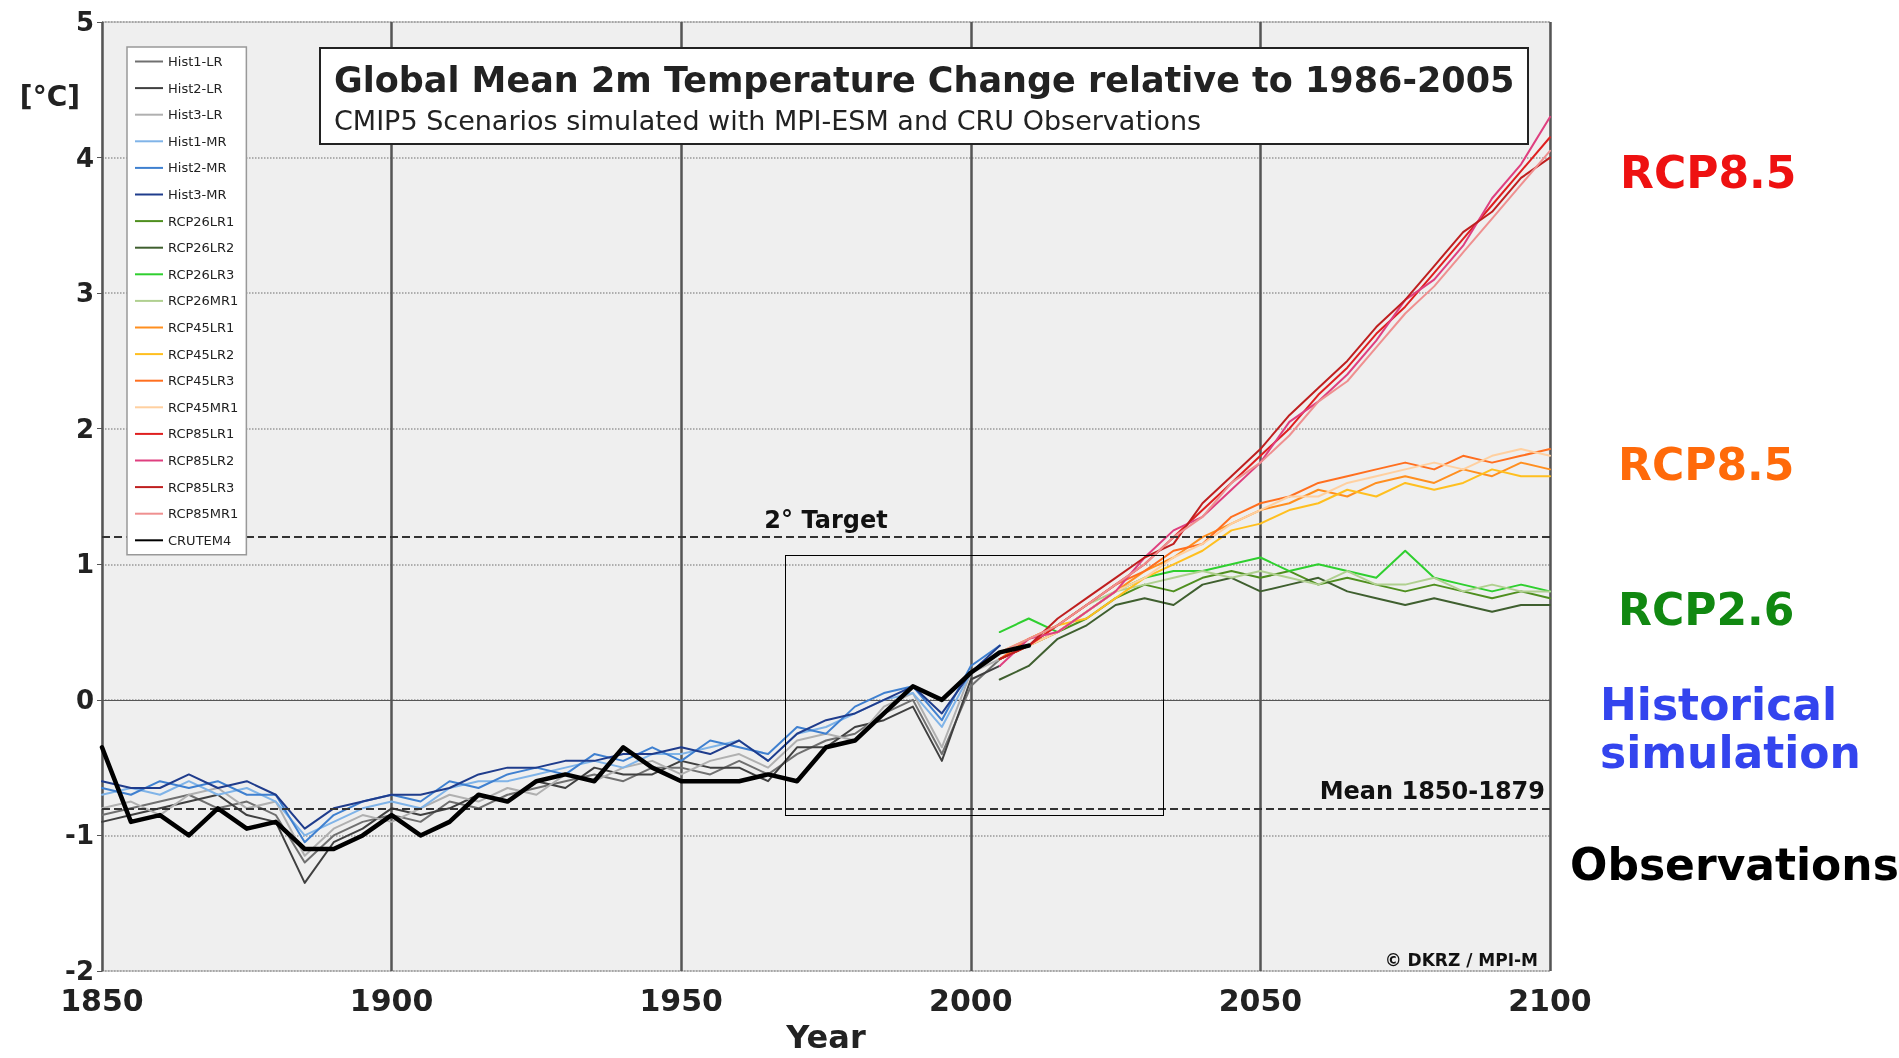  What do you see at coordinates (84, 22) in the screenshot?
I see `y-tick-label: 5` at bounding box center [84, 22].